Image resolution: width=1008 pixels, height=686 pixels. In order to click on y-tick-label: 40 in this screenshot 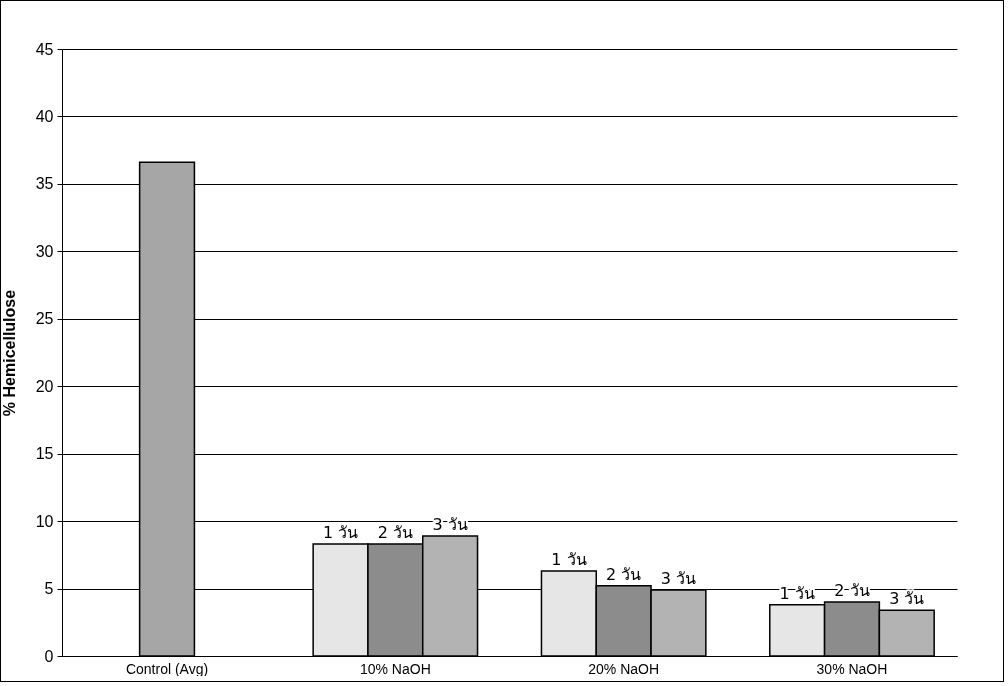, I will do `click(44, 116)`.